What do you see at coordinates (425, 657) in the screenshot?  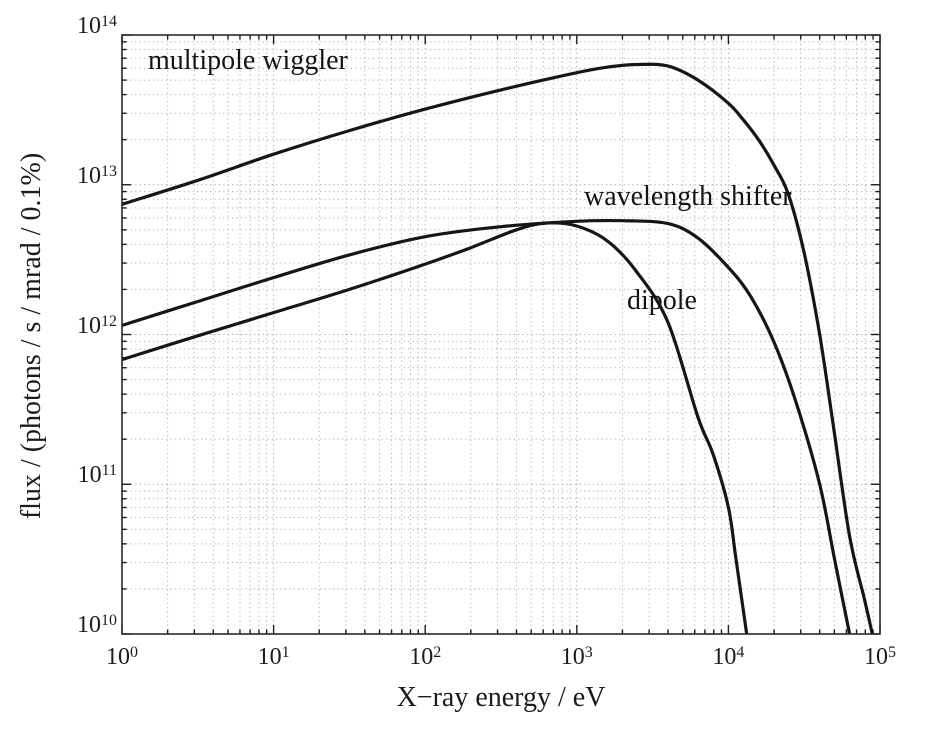 I see `x-tick-label-1e2: 10²` at bounding box center [425, 657].